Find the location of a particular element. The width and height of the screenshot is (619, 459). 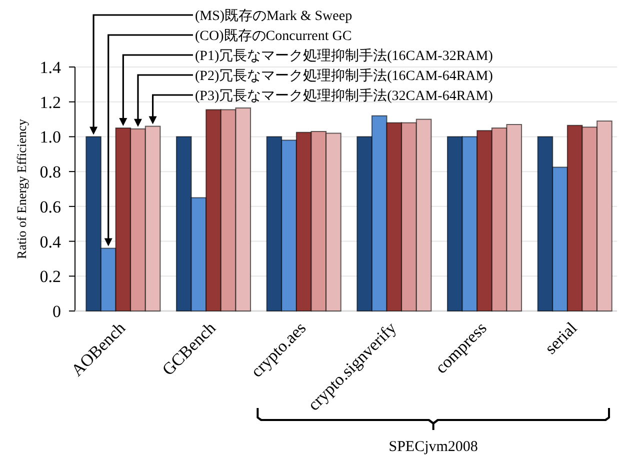

y-tick-label: 1.4 is located at coordinates (51, 67).